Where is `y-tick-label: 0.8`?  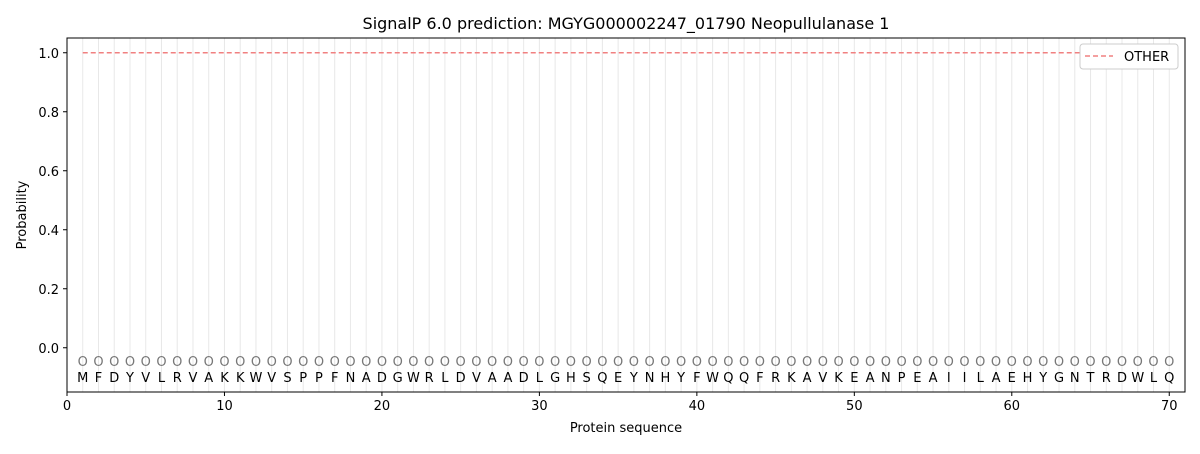 y-tick-label: 0.8 is located at coordinates (48, 113).